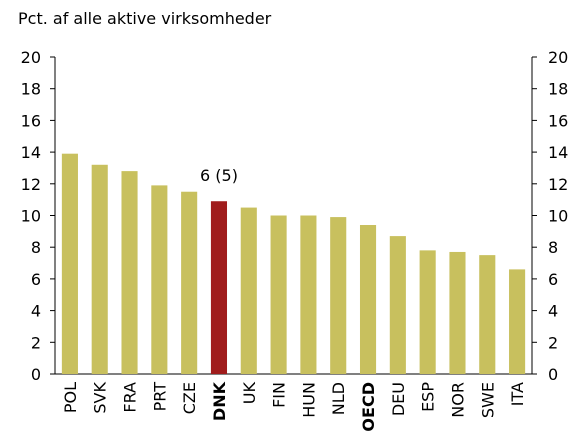 Image resolution: width=574 pixels, height=442 pixels. What do you see at coordinates (100, 397) in the screenshot?
I see `x-tick-label: SVK` at bounding box center [100, 397].